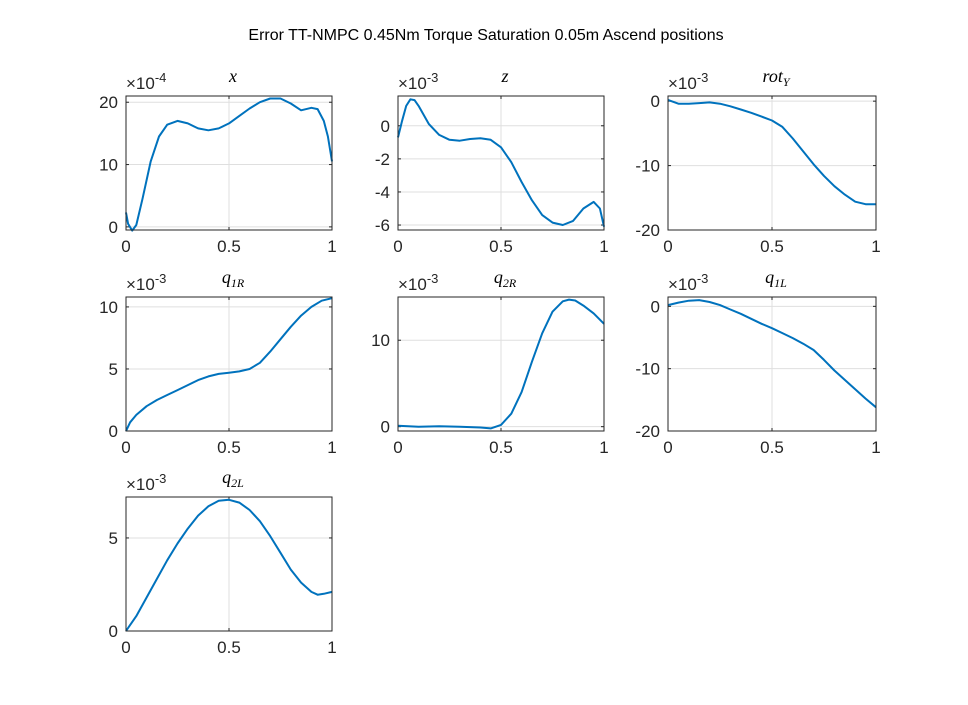  I want to click on subplot-title-subscript: 2L, so click(237, 483).